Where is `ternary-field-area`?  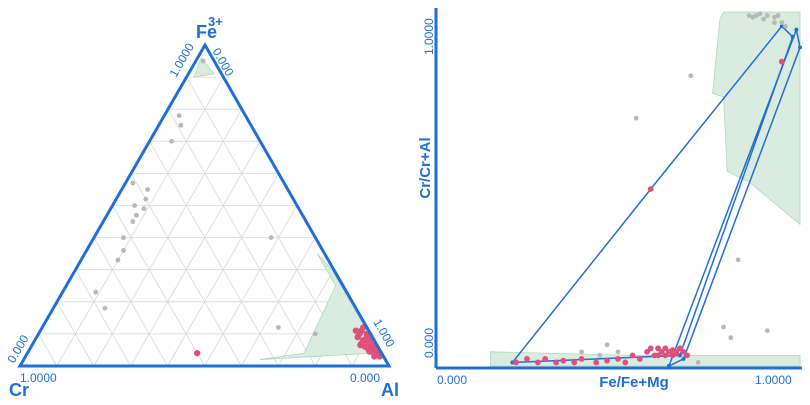
ternary-field-area is located at coordinates (204, 67).